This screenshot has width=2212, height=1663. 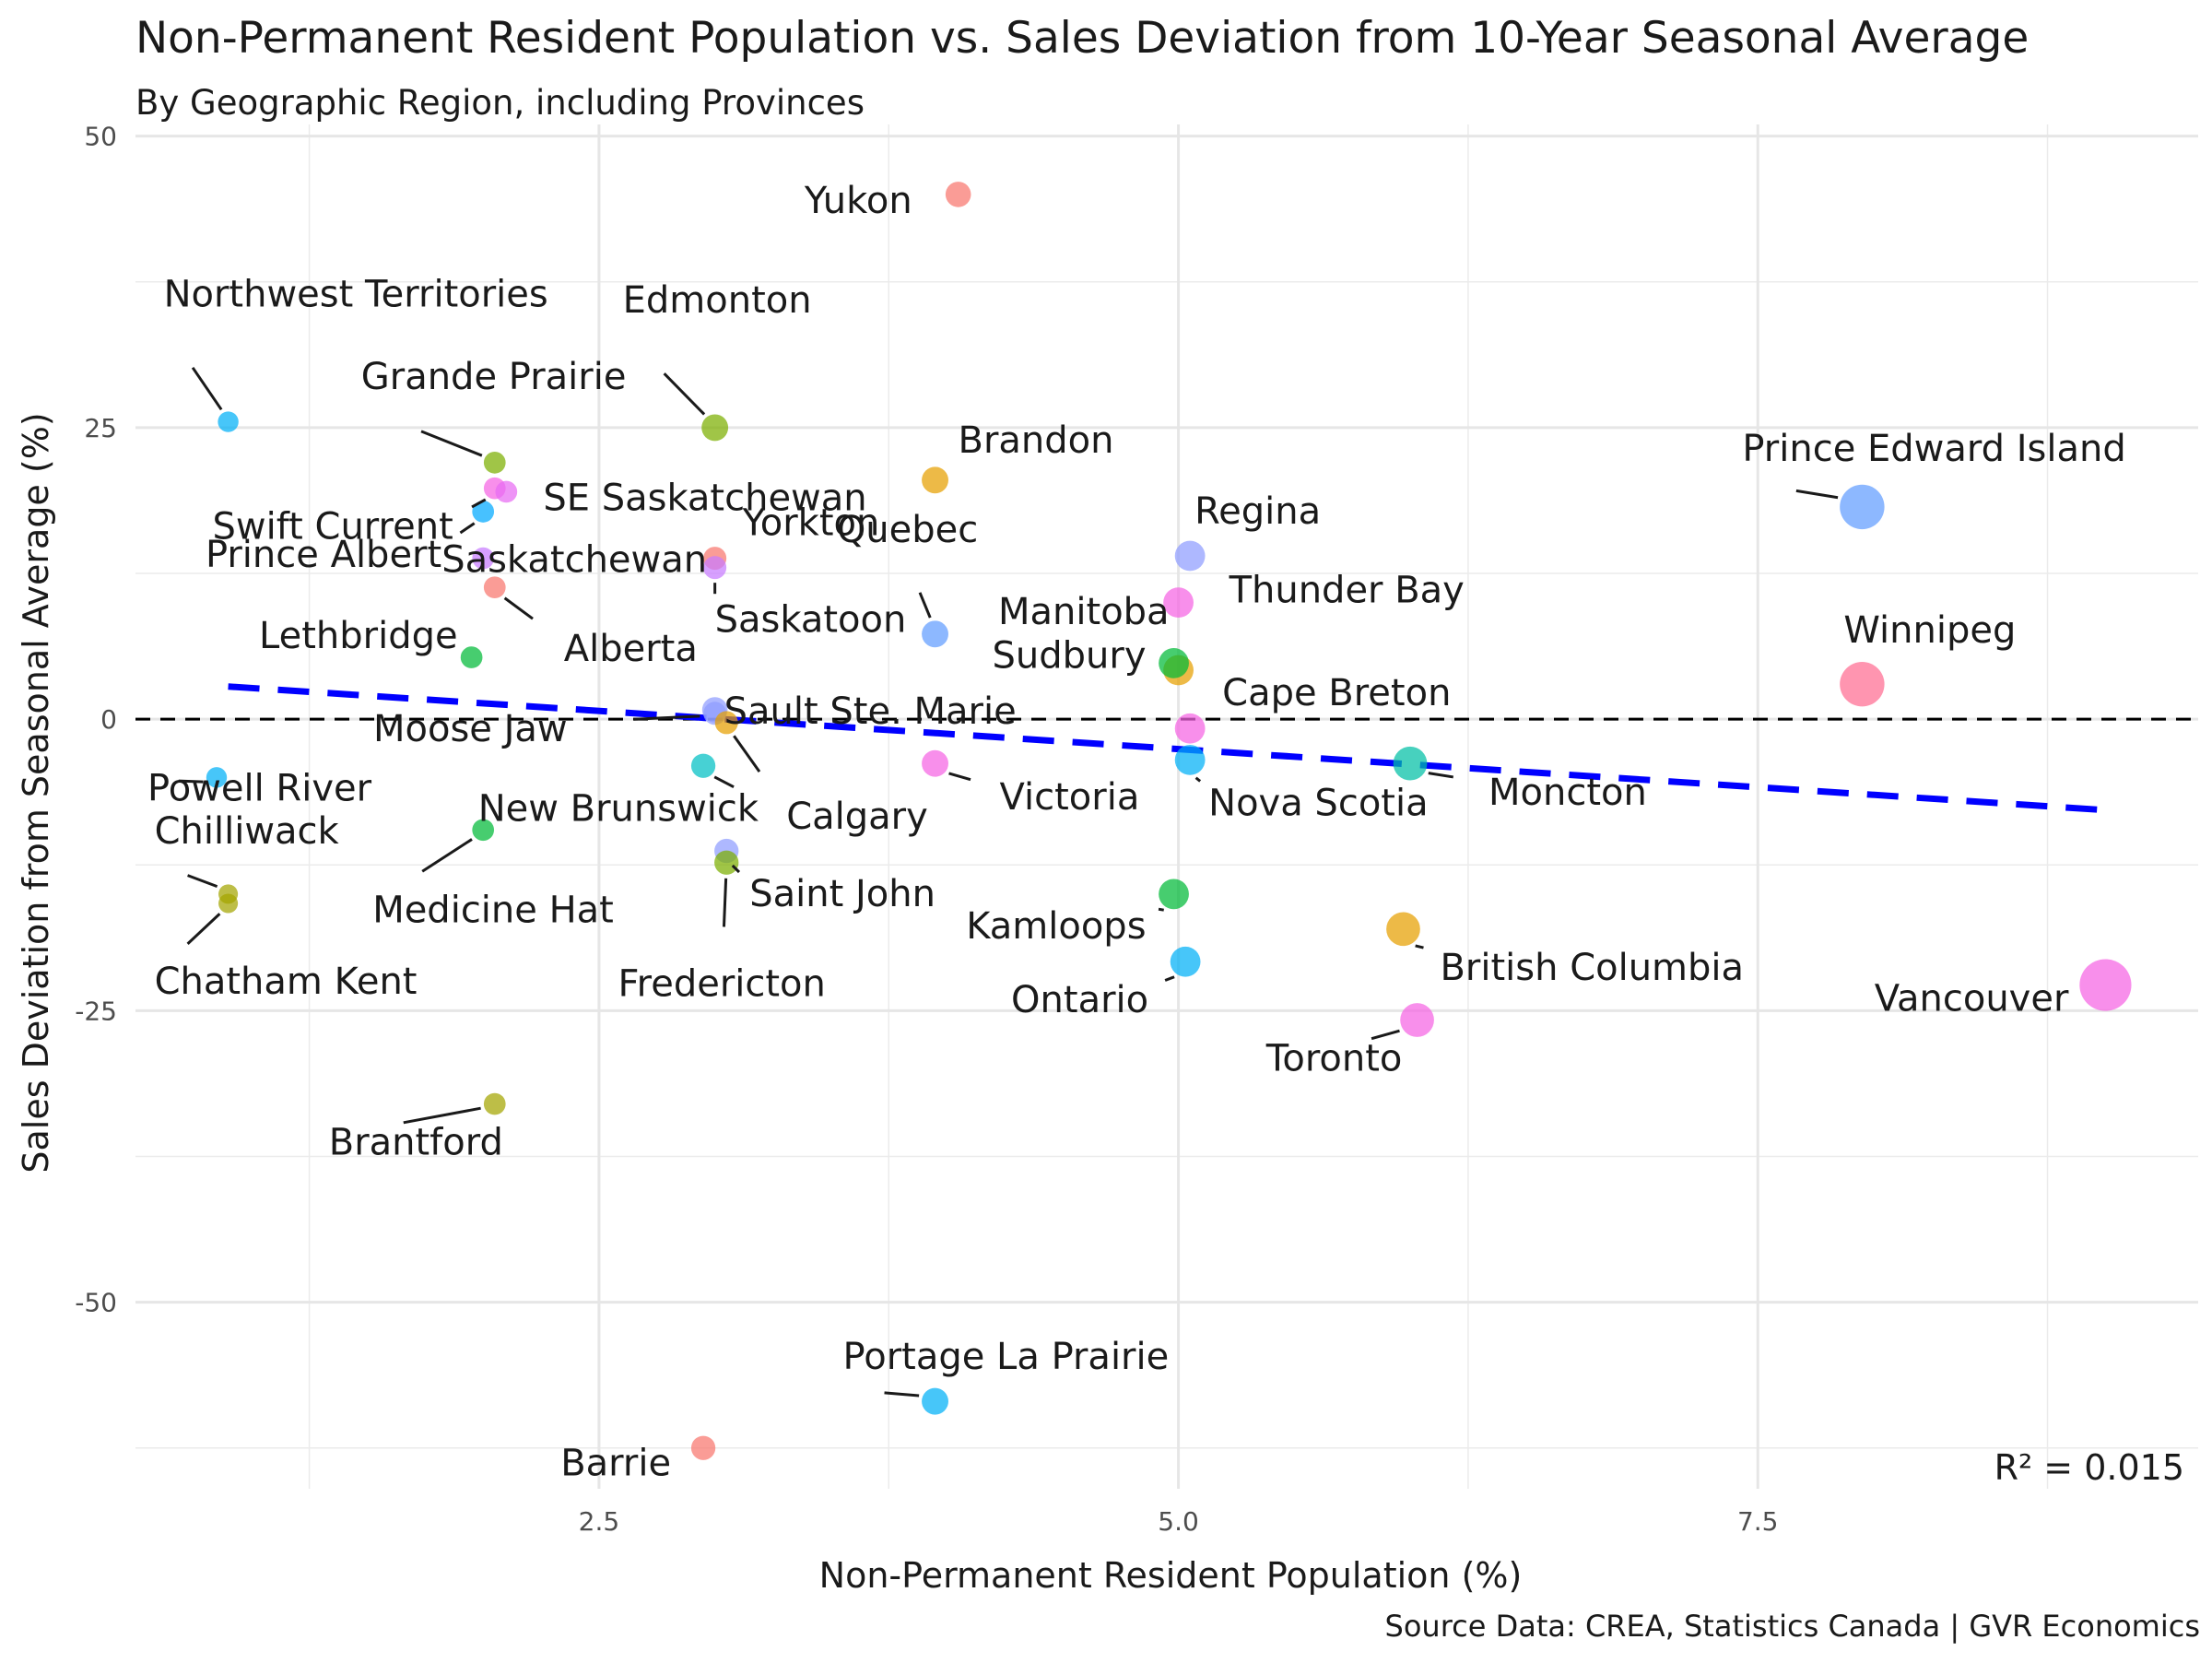 I want to click on x-tick-label: 7.5, so click(x=1758, y=1521).